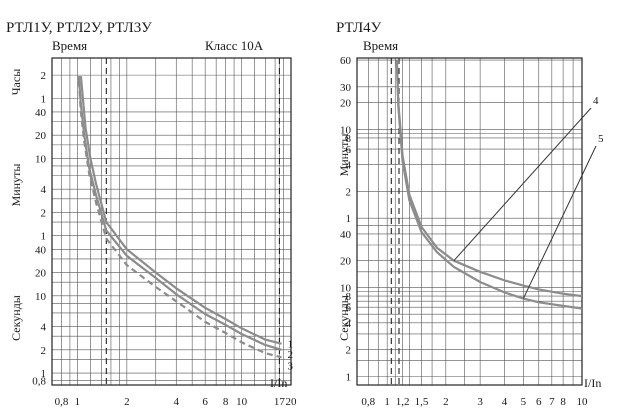 This screenshot has width=624, height=414. What do you see at coordinates (234, 45) in the screenshot?
I see `class-label: Класс 10А` at bounding box center [234, 45].